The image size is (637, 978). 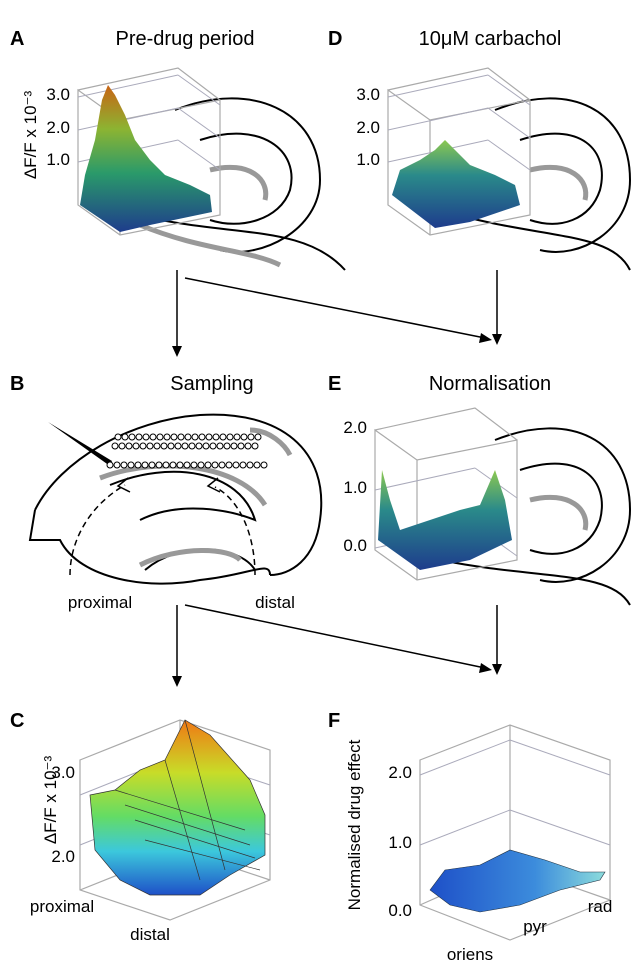 I want to click on y-label: Normalised drug effect, so click(x=354, y=824).